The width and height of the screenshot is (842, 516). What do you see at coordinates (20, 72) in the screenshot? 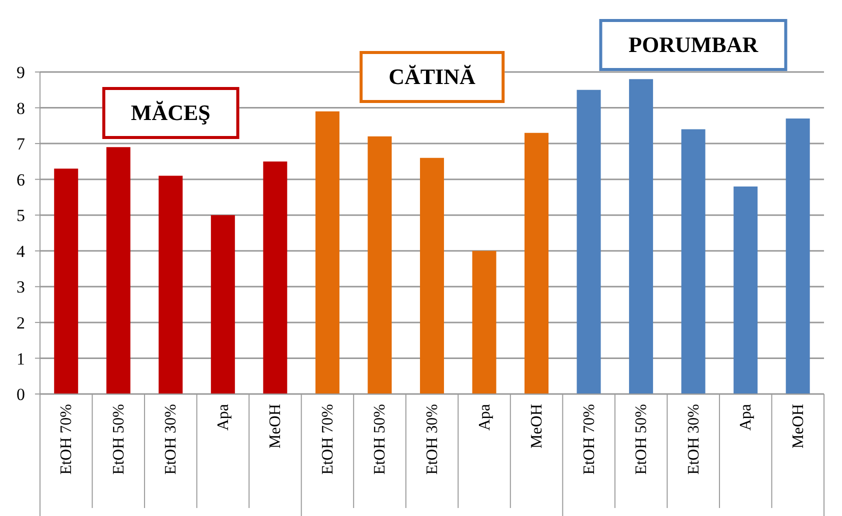
I see `y-tick-label: 9` at bounding box center [20, 72].